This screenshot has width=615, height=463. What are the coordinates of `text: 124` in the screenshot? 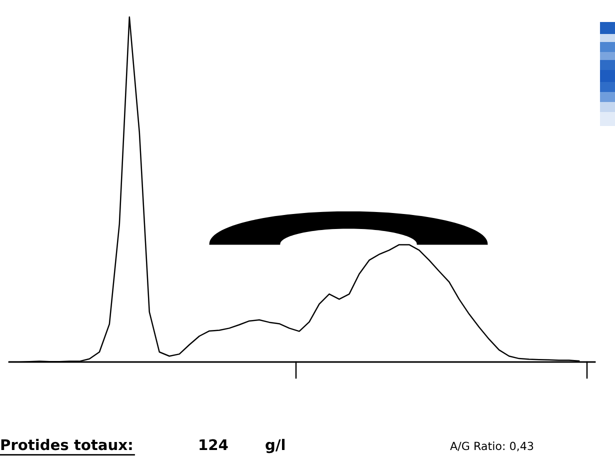 It's located at (214, 444).